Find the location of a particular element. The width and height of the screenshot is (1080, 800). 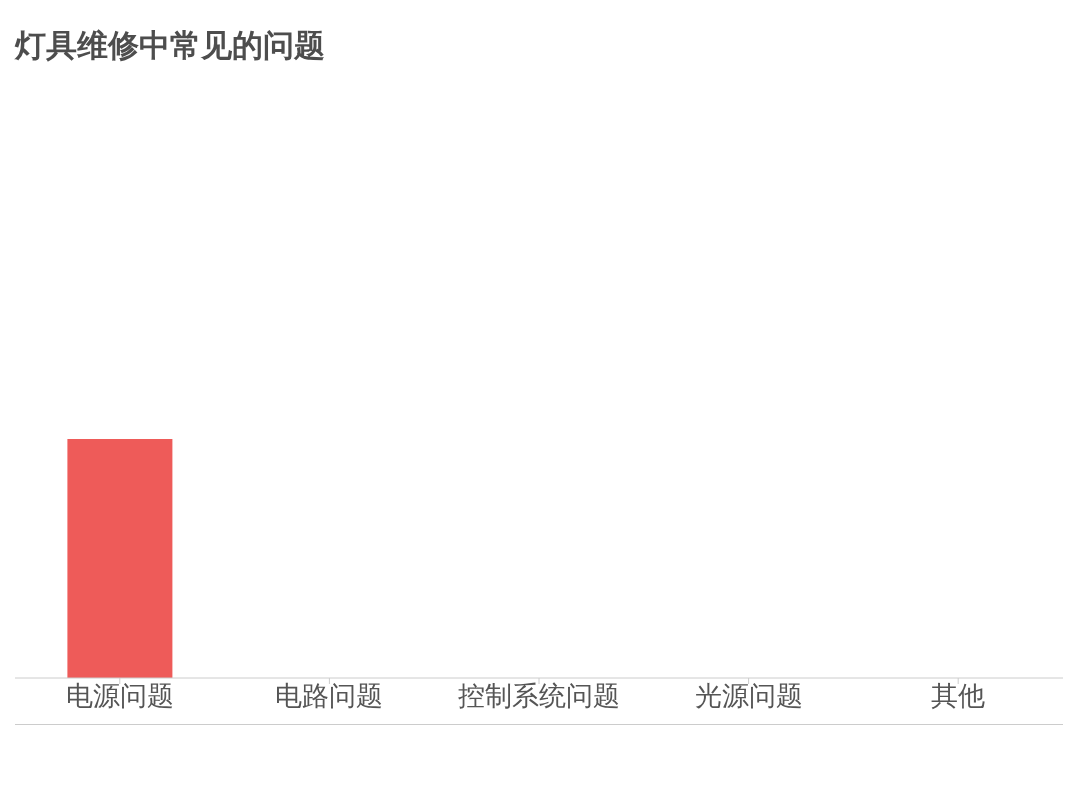

x-tick-label: 光源问题 is located at coordinates (748, 696).